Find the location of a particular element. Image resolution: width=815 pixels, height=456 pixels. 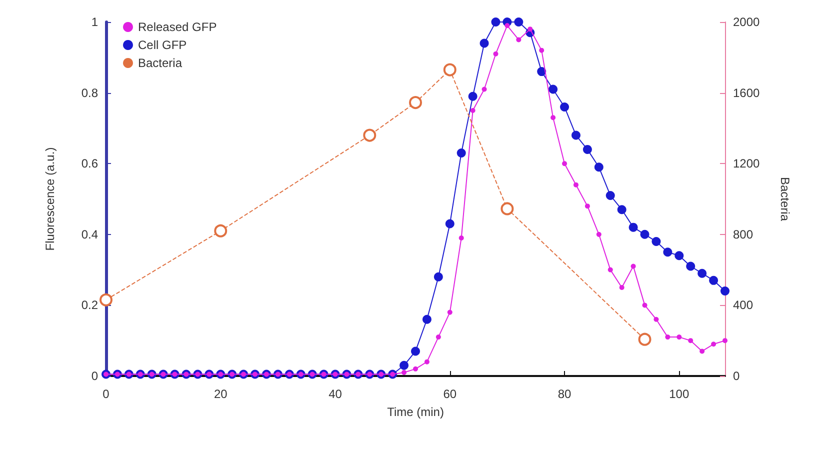

x-tick-label: 60 is located at coordinates (450, 394).